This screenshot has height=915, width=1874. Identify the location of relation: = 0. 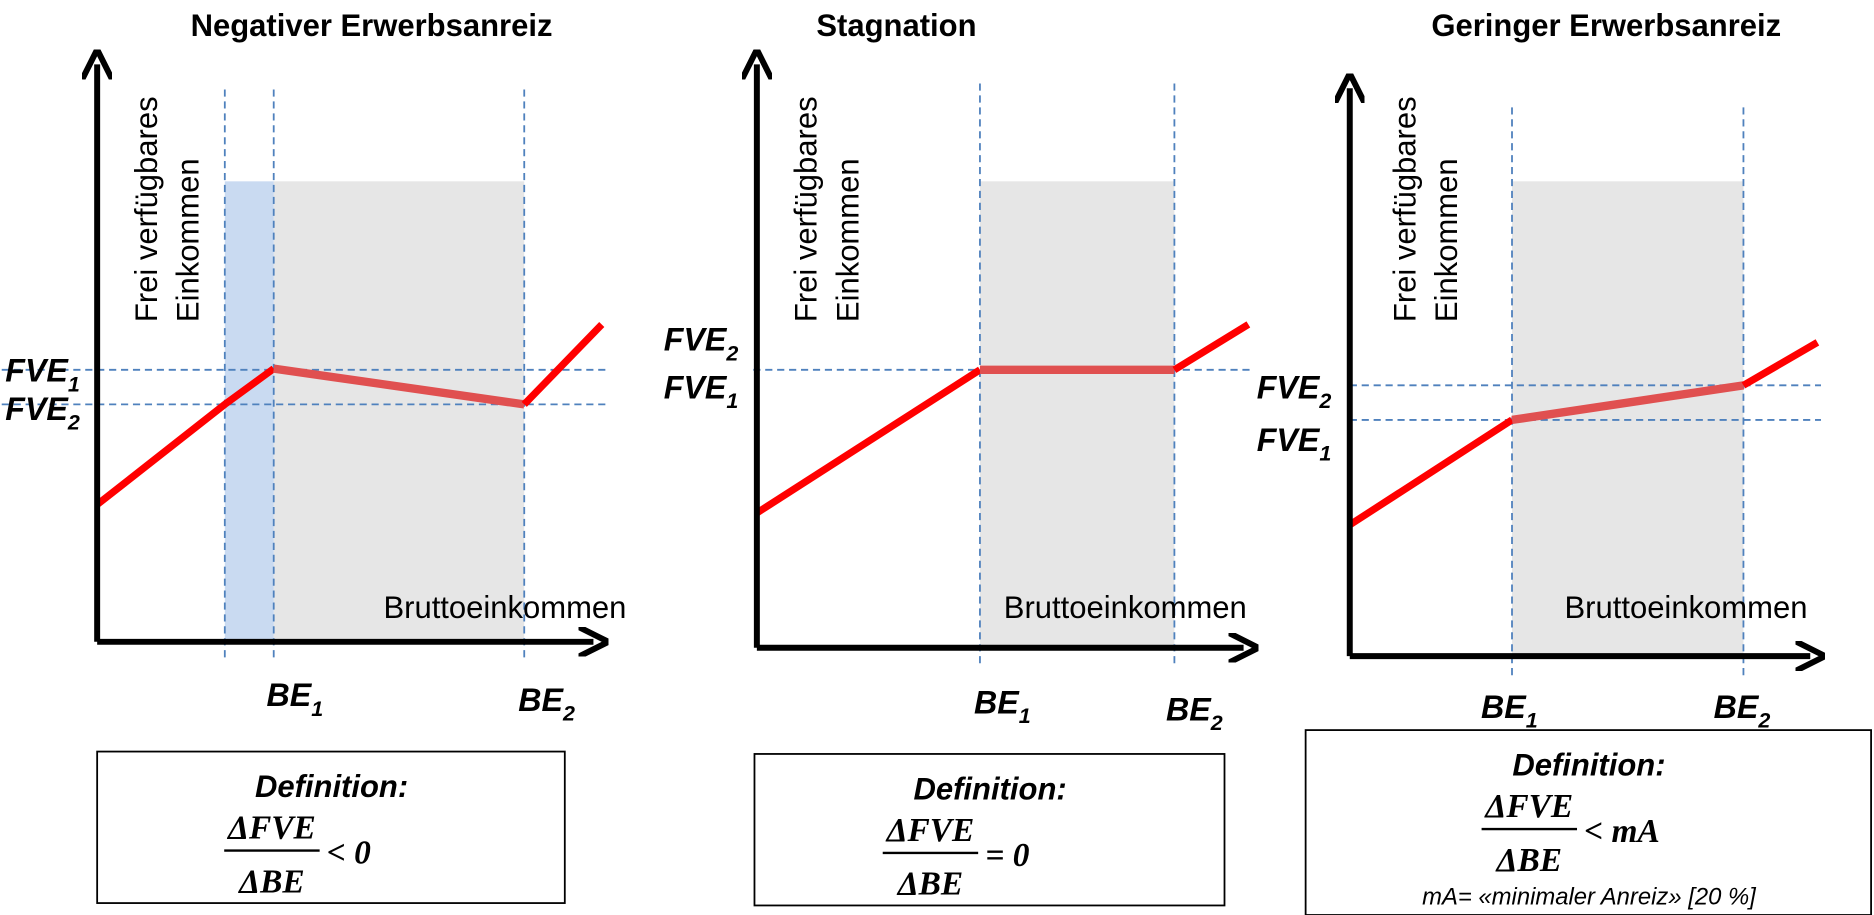
(1007, 855).